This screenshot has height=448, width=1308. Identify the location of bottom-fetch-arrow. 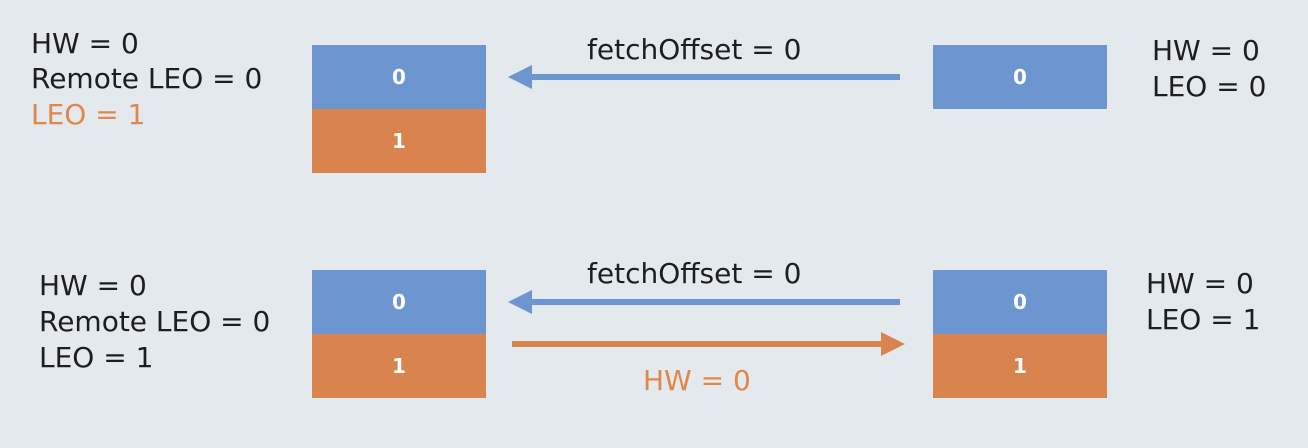
(704, 302).